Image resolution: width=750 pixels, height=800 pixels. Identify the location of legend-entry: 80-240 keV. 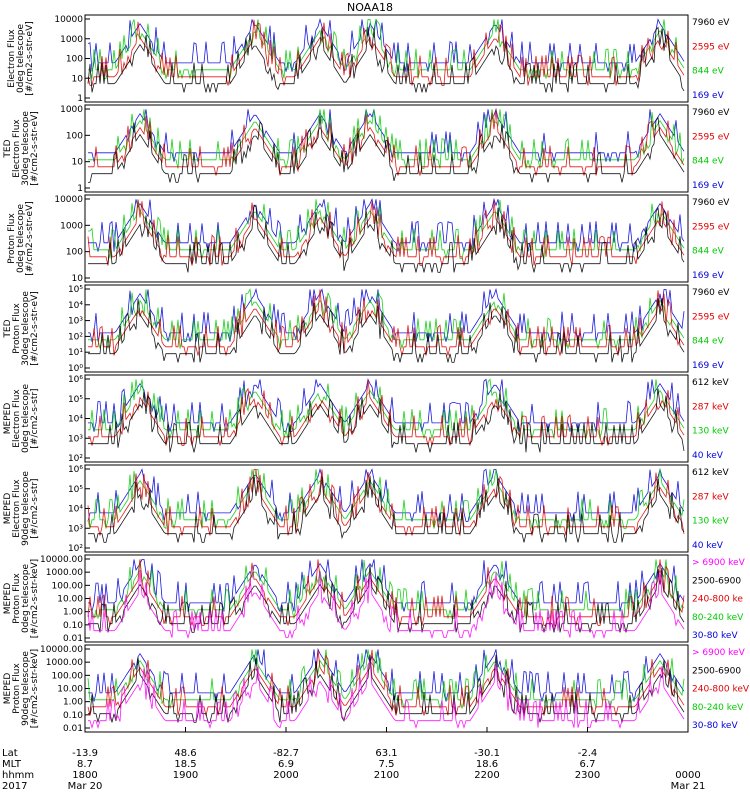
(718, 708).